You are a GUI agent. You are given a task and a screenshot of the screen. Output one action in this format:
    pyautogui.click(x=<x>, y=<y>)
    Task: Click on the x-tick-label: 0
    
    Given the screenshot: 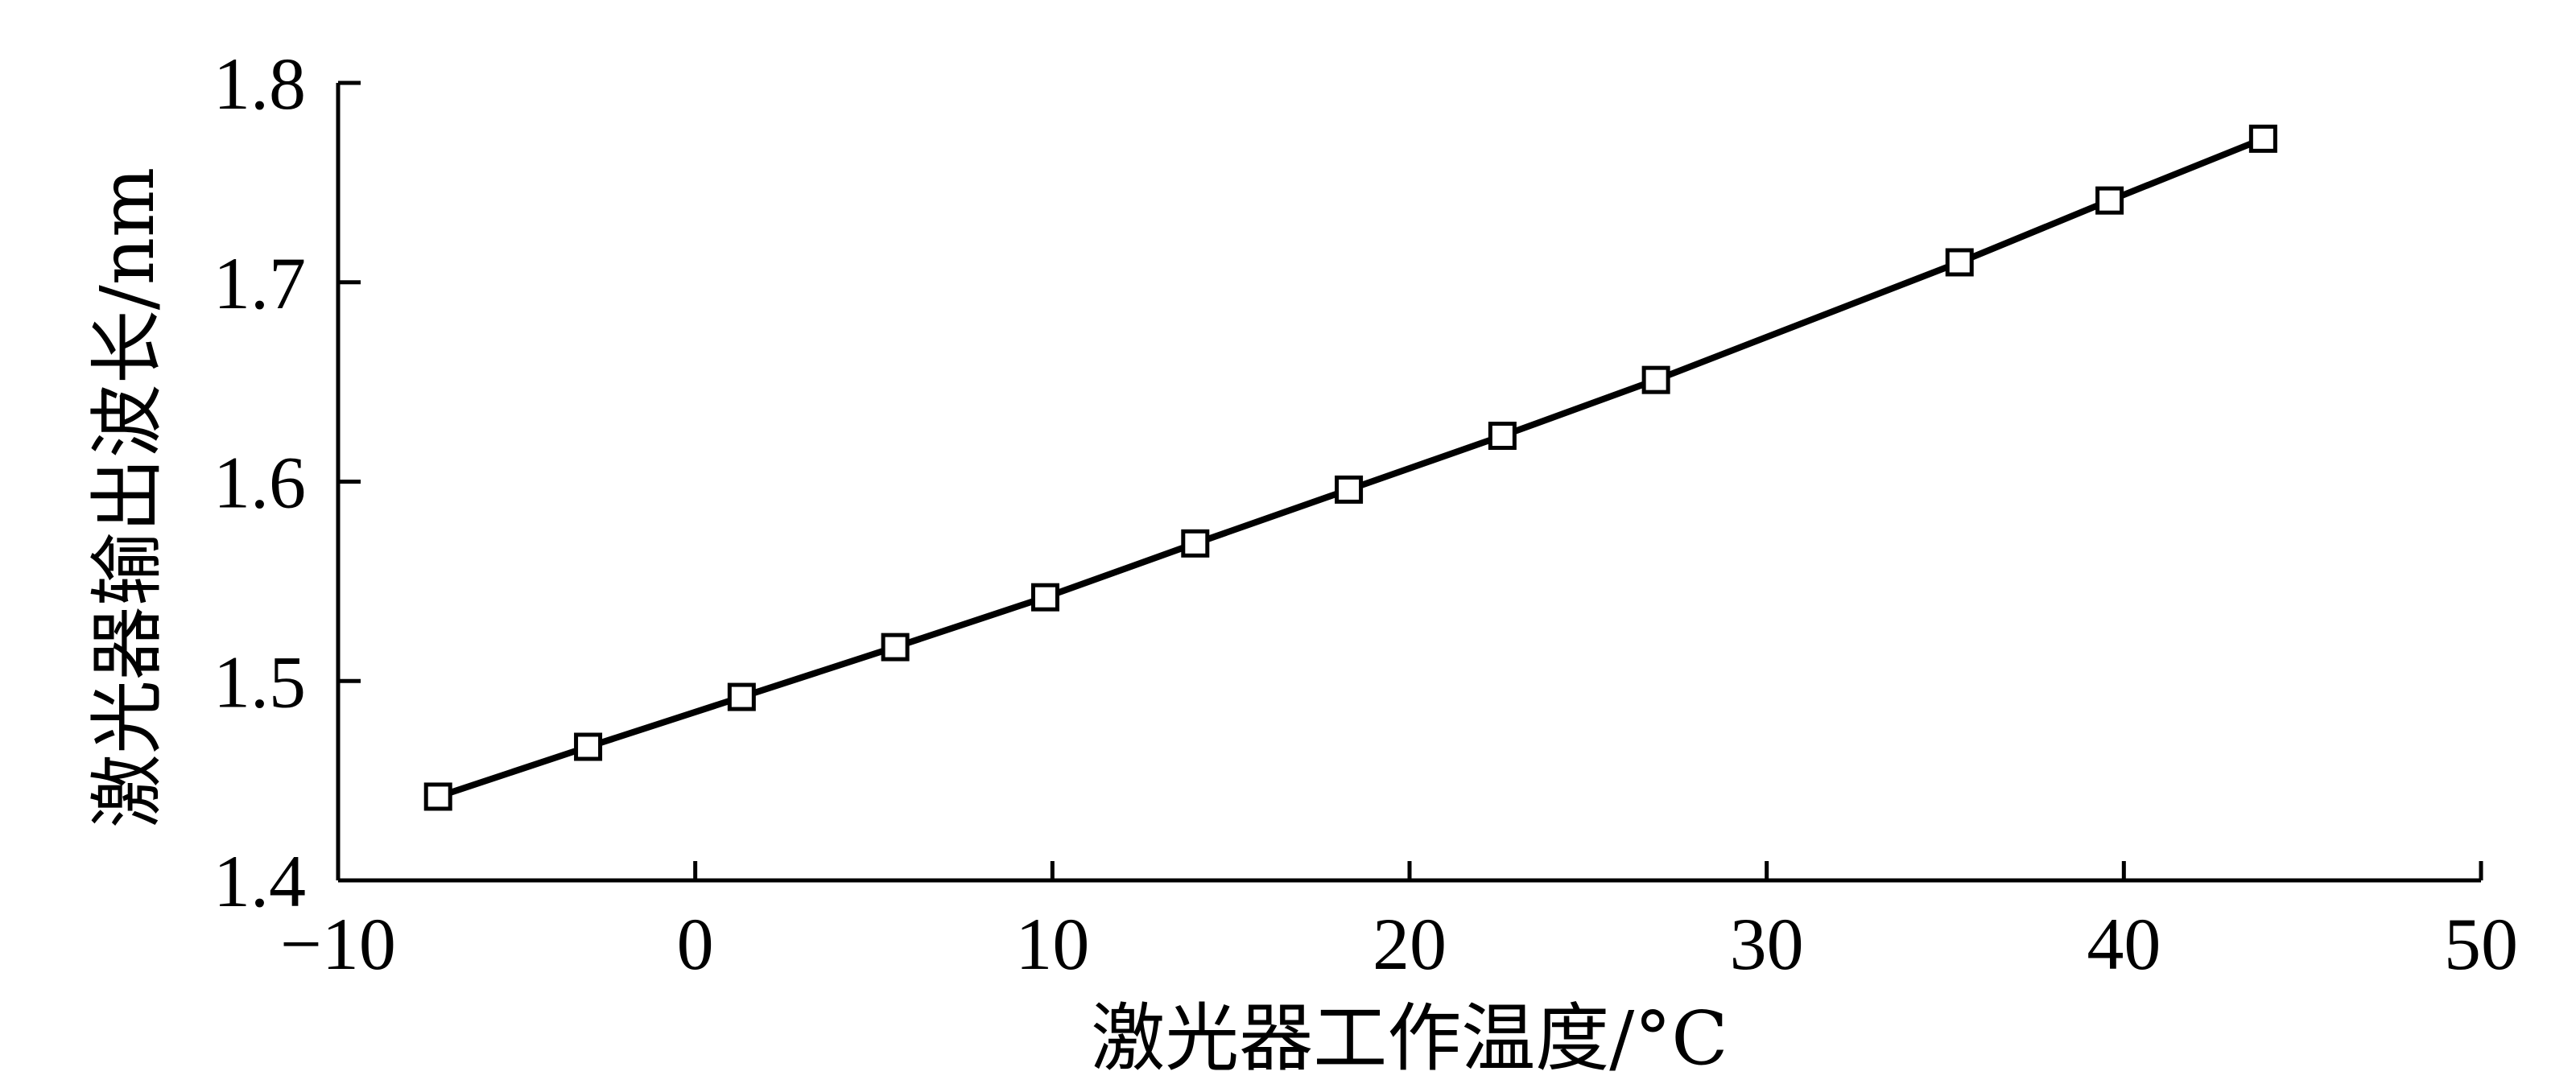 What is the action you would take?
    pyautogui.click(x=695, y=944)
    